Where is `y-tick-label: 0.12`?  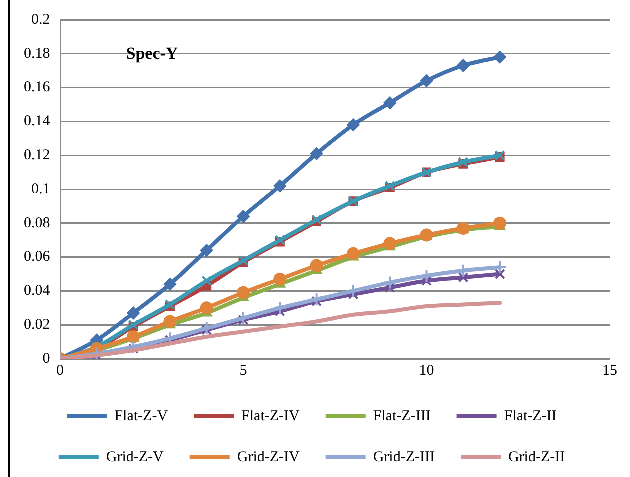
y-tick-label: 0.12 is located at coordinates (37, 156).